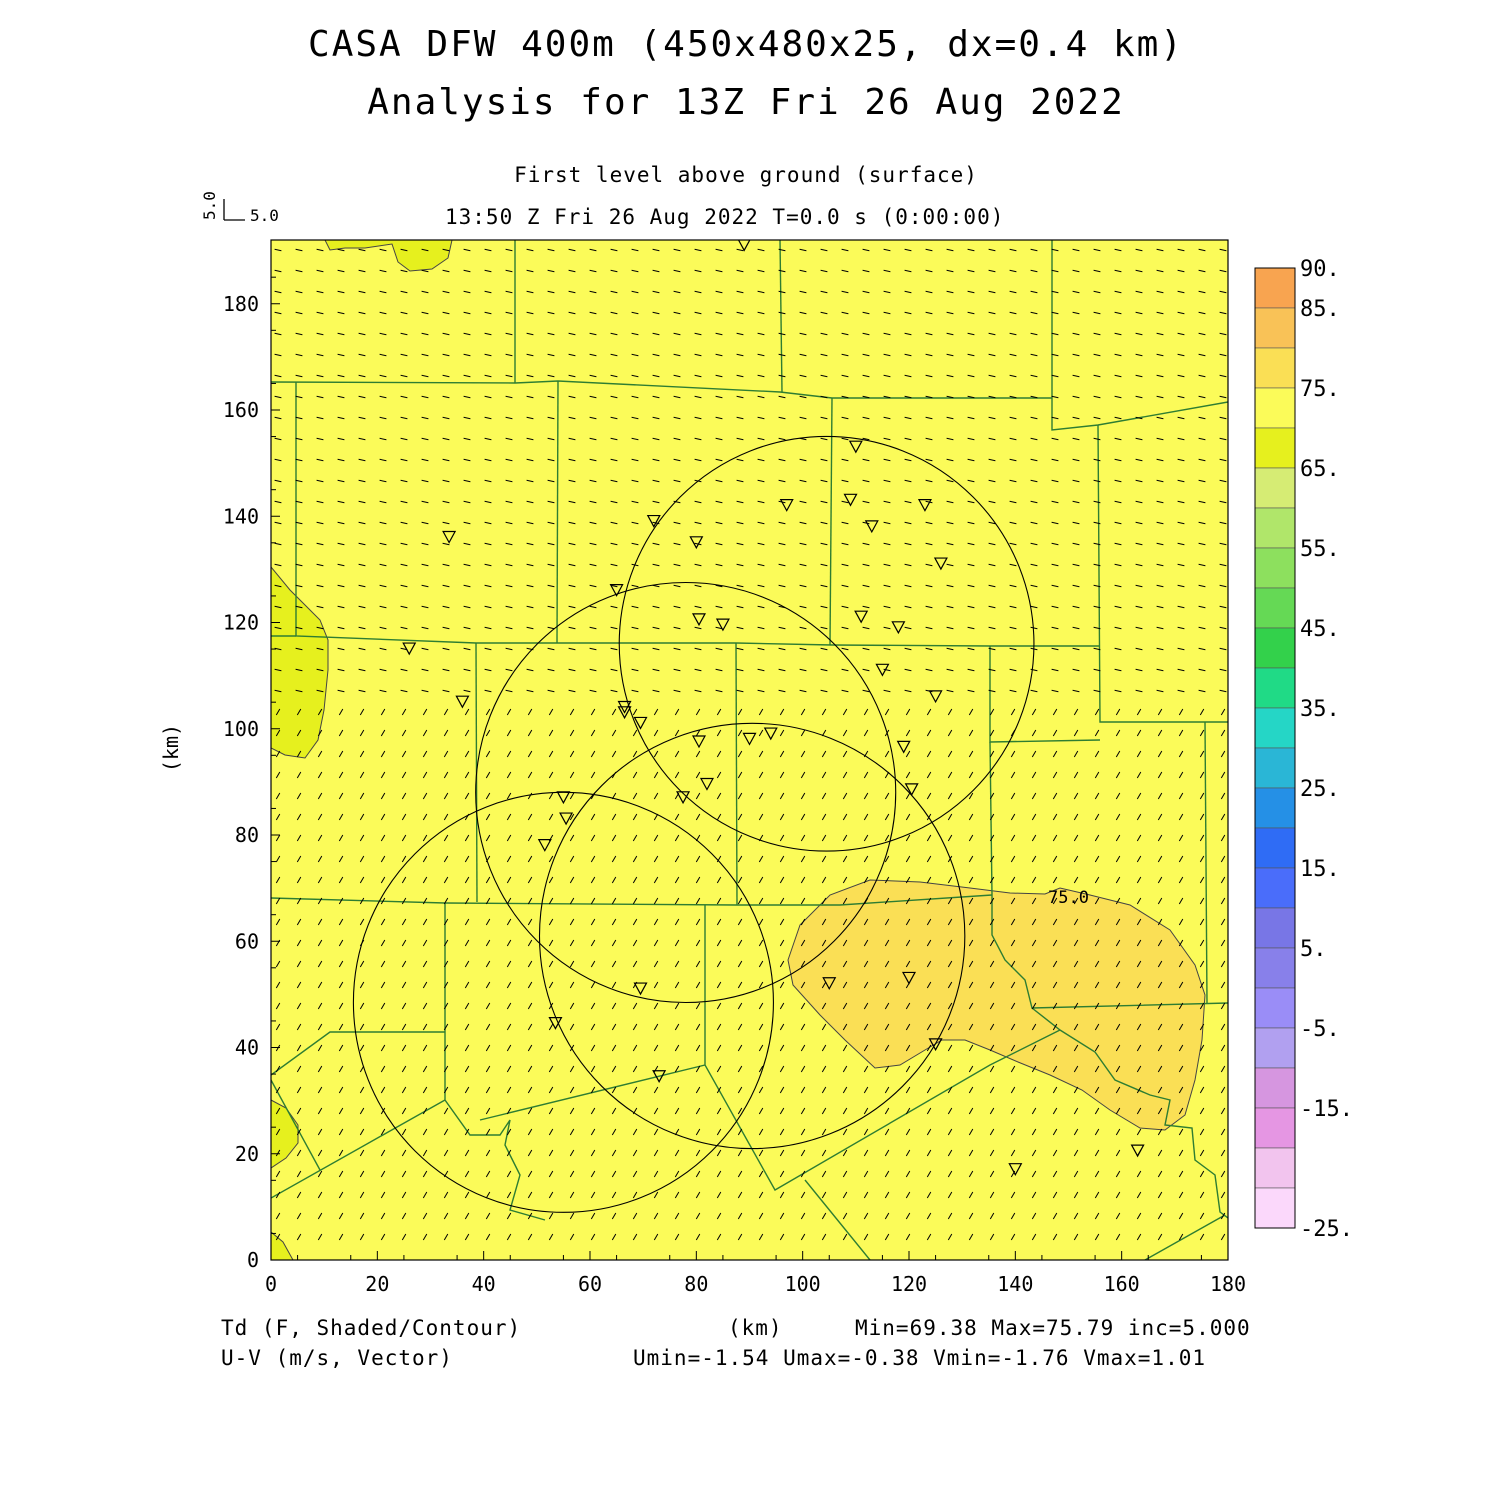 Image resolution: width=1500 pixels, height=1500 pixels. Describe the element at coordinates (746, 44) in the screenshot. I see `map-title: CASA DFW 400m (450x480x25, dx=0.4 km)` at that location.